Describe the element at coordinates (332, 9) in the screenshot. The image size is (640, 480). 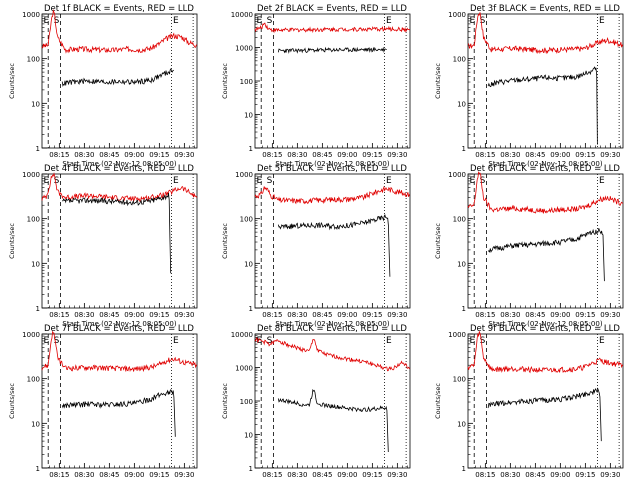
I see `panel-title: Det 2f BLACK = Events, RED = LLD` at that location.